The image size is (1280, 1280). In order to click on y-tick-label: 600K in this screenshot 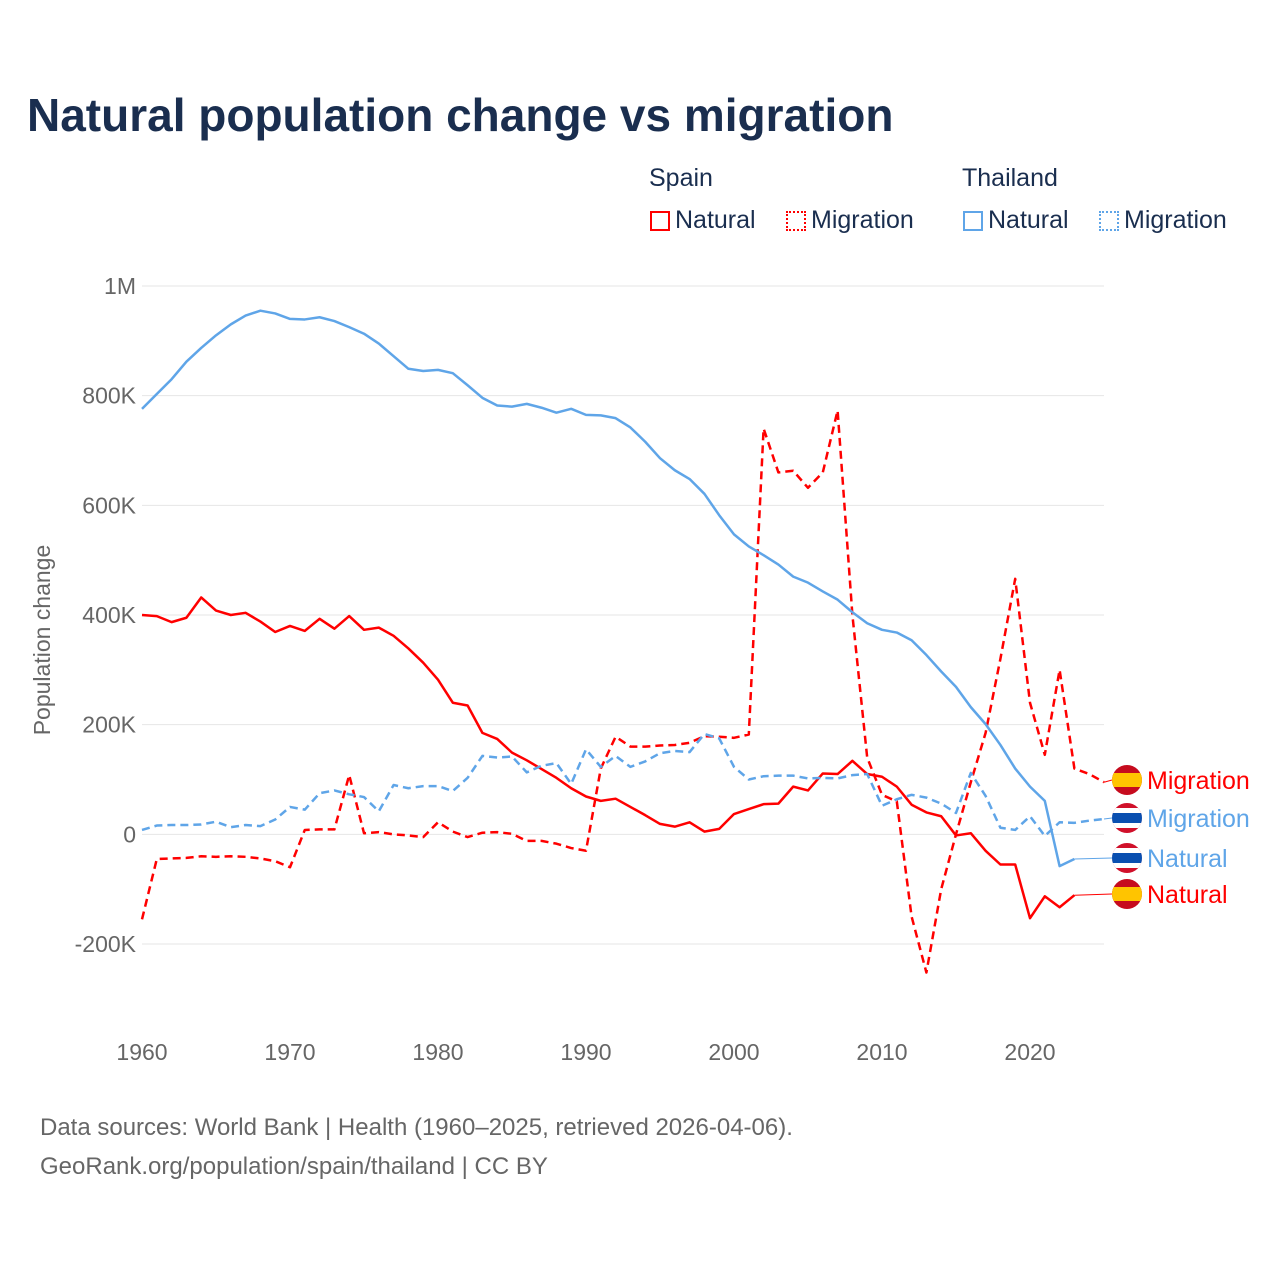, I will do `click(109, 505)`.